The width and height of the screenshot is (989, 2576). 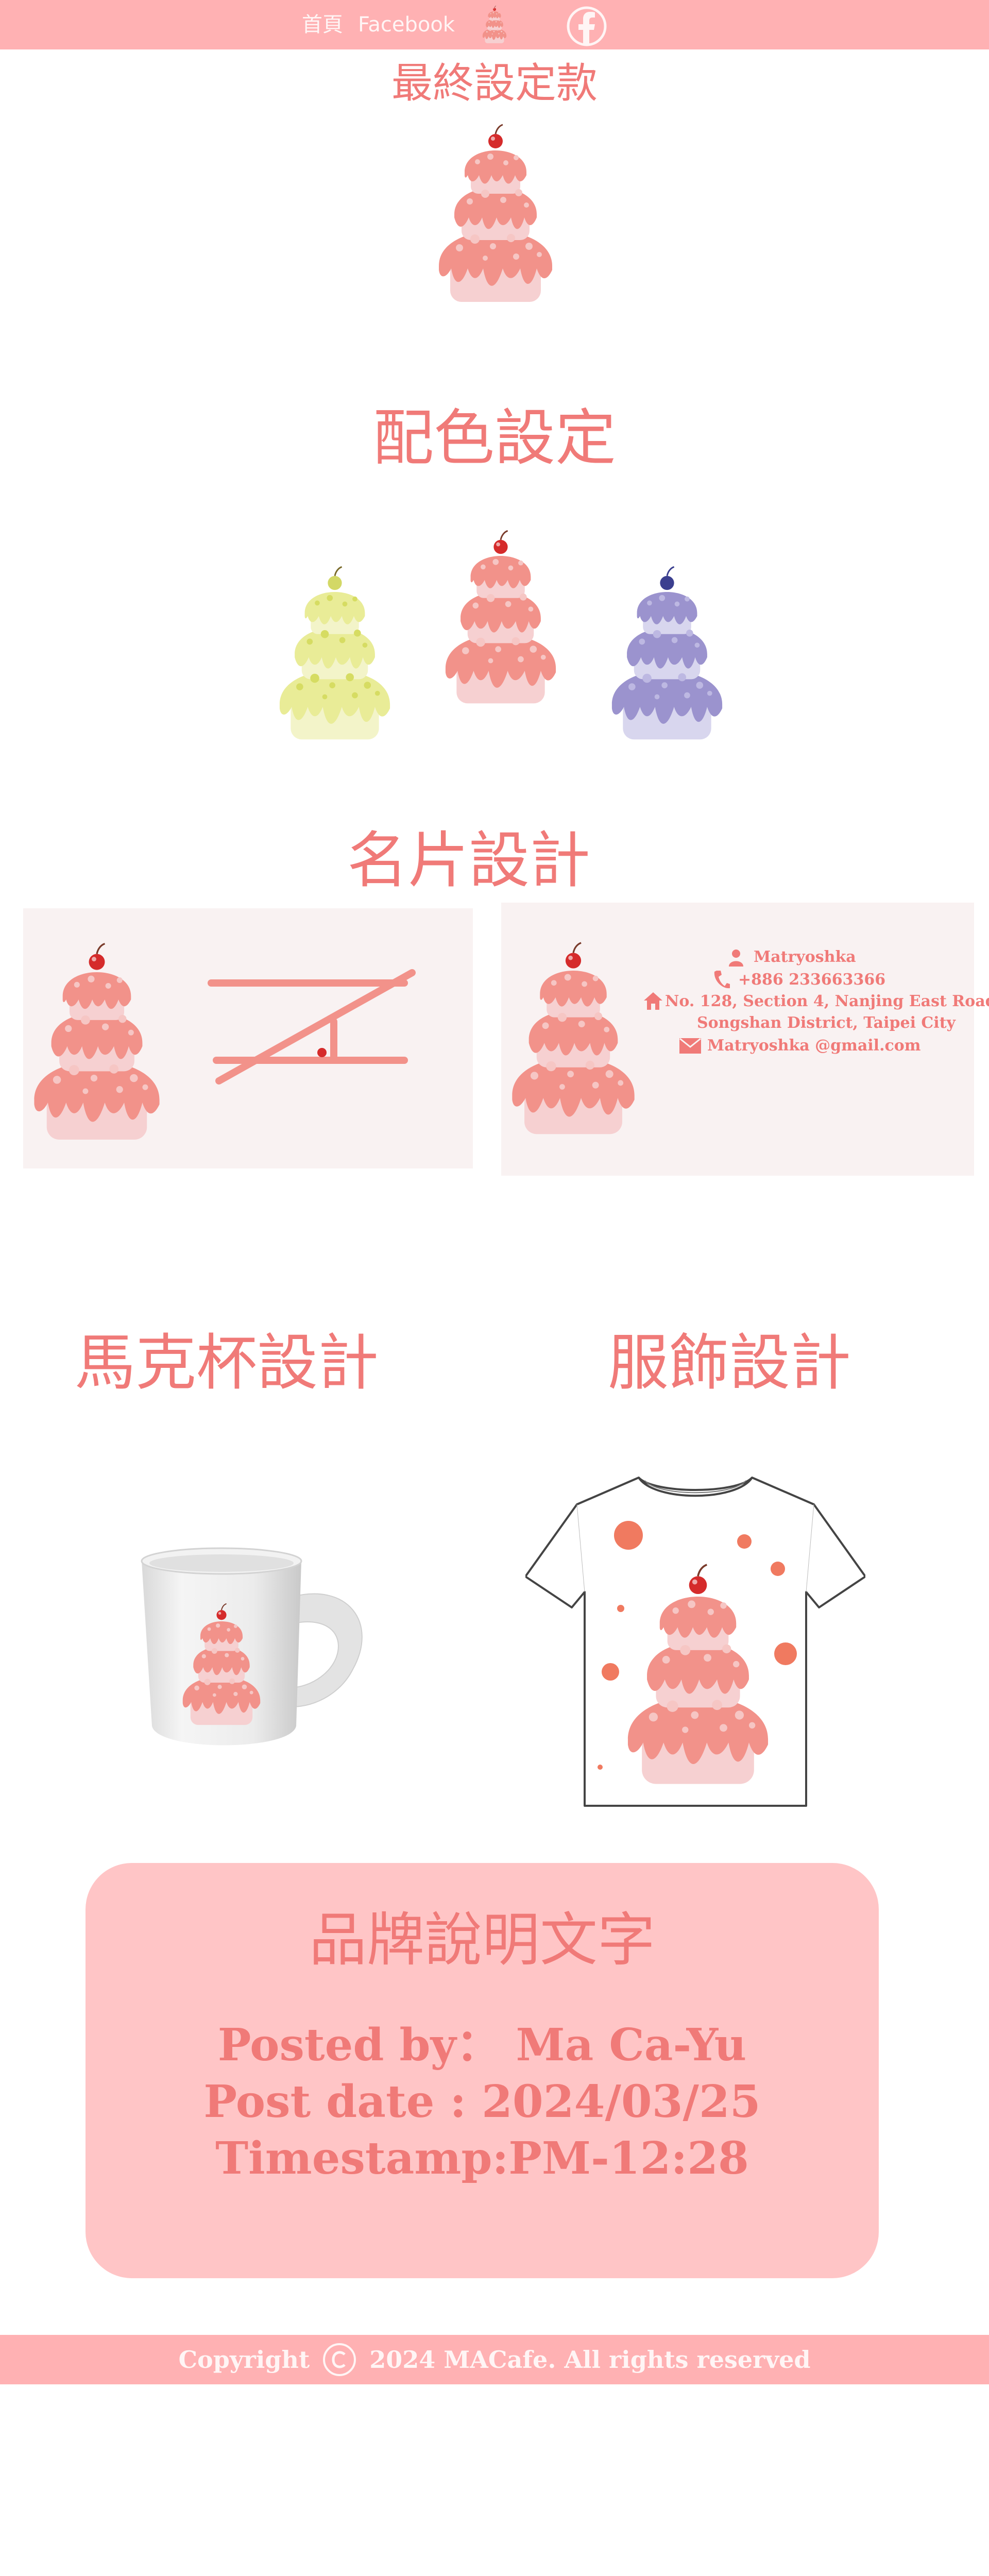 I want to click on final-cake-image, so click(x=495, y=209).